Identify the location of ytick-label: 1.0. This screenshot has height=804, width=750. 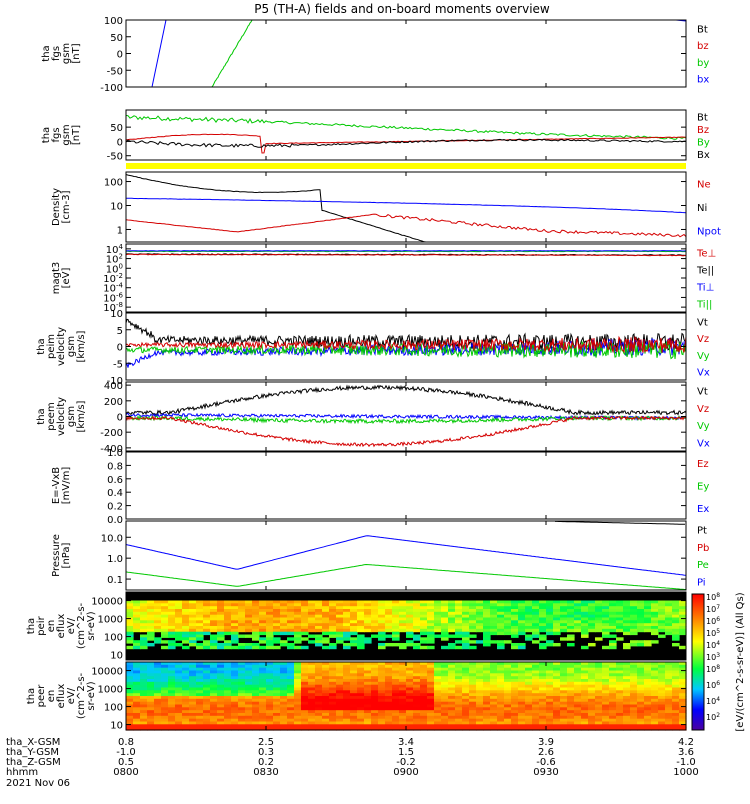
(115, 559).